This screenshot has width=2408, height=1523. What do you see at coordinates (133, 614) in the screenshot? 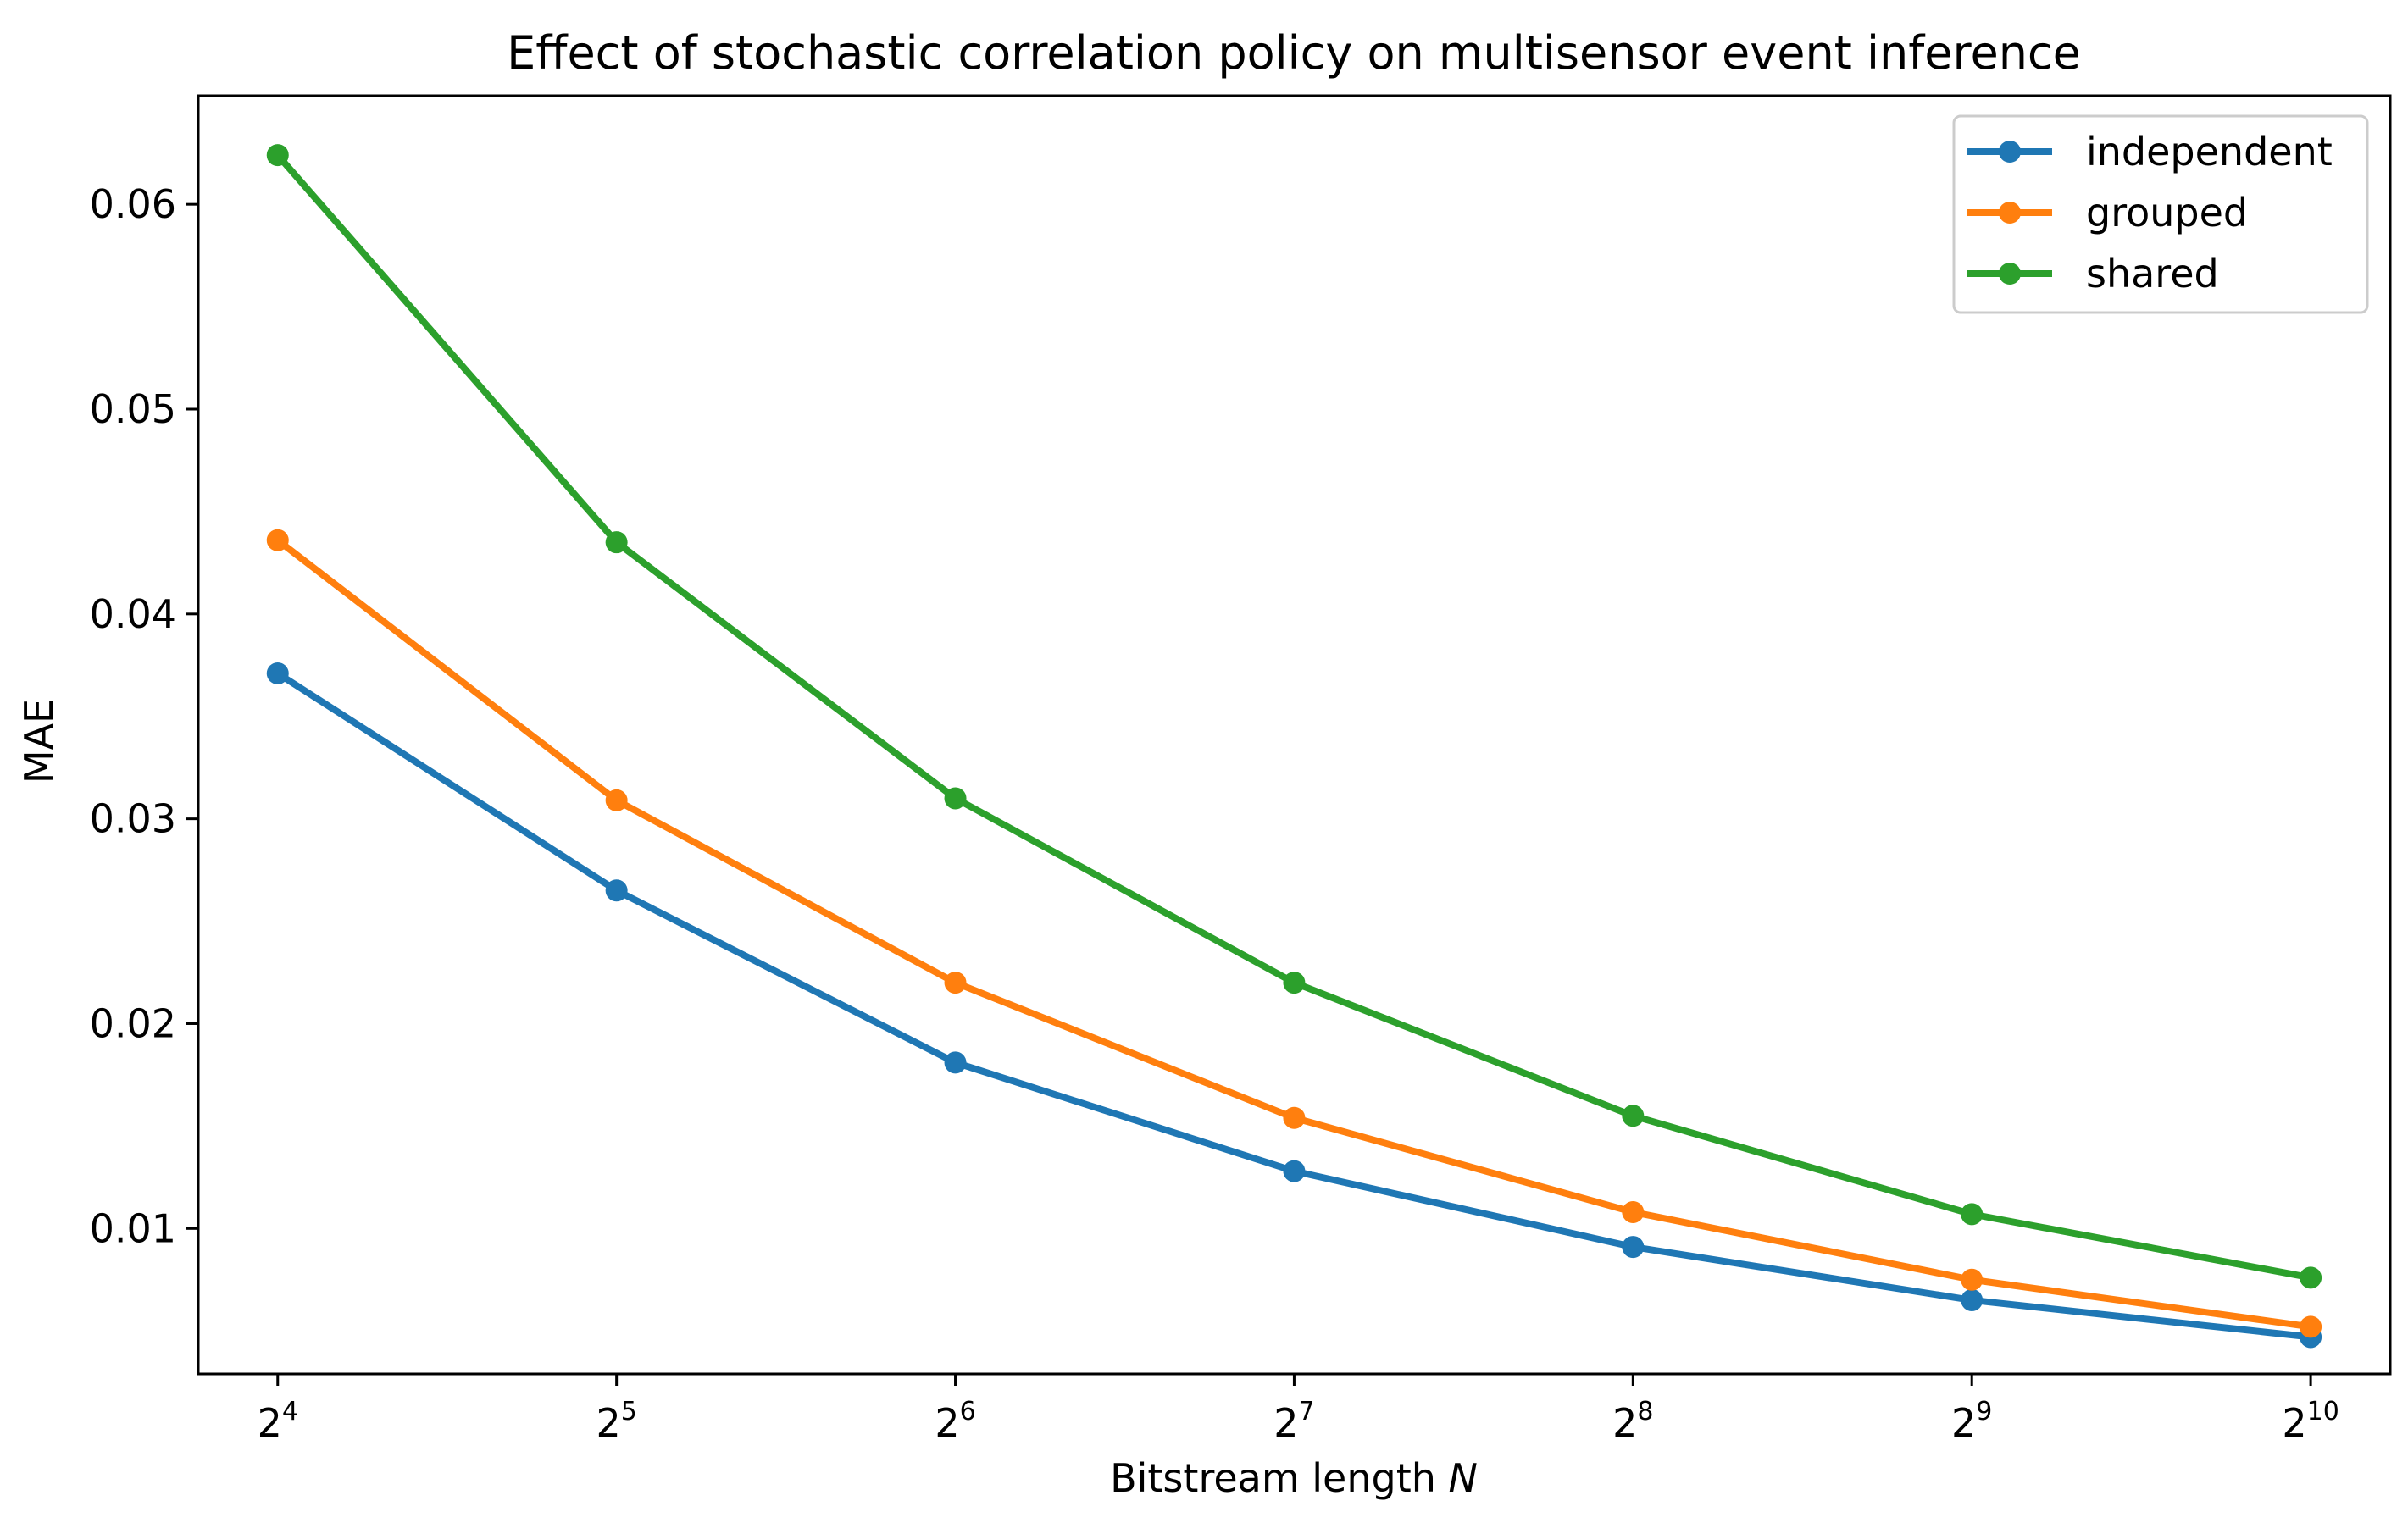
I see `y-tick-label: 0.04` at bounding box center [133, 614].